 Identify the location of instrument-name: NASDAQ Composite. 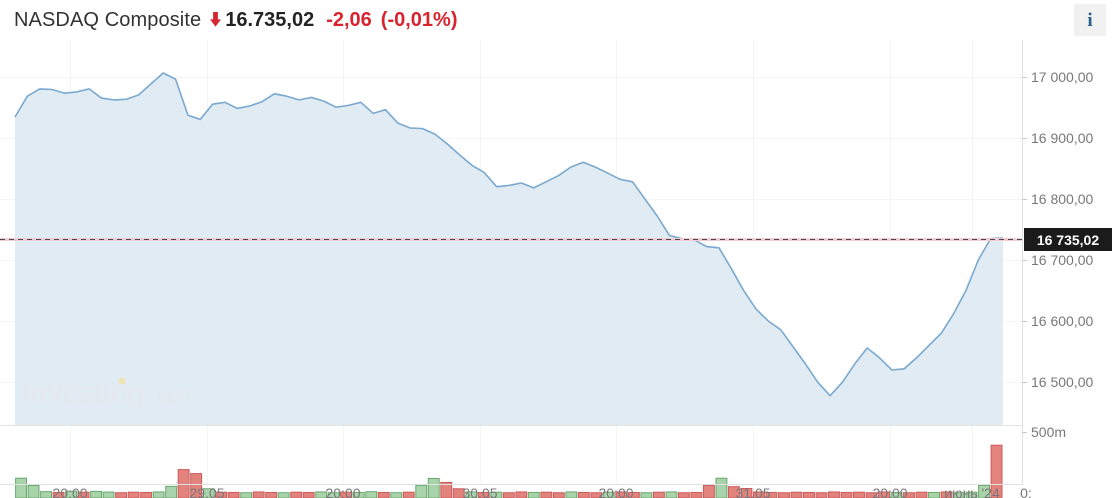
(108, 19).